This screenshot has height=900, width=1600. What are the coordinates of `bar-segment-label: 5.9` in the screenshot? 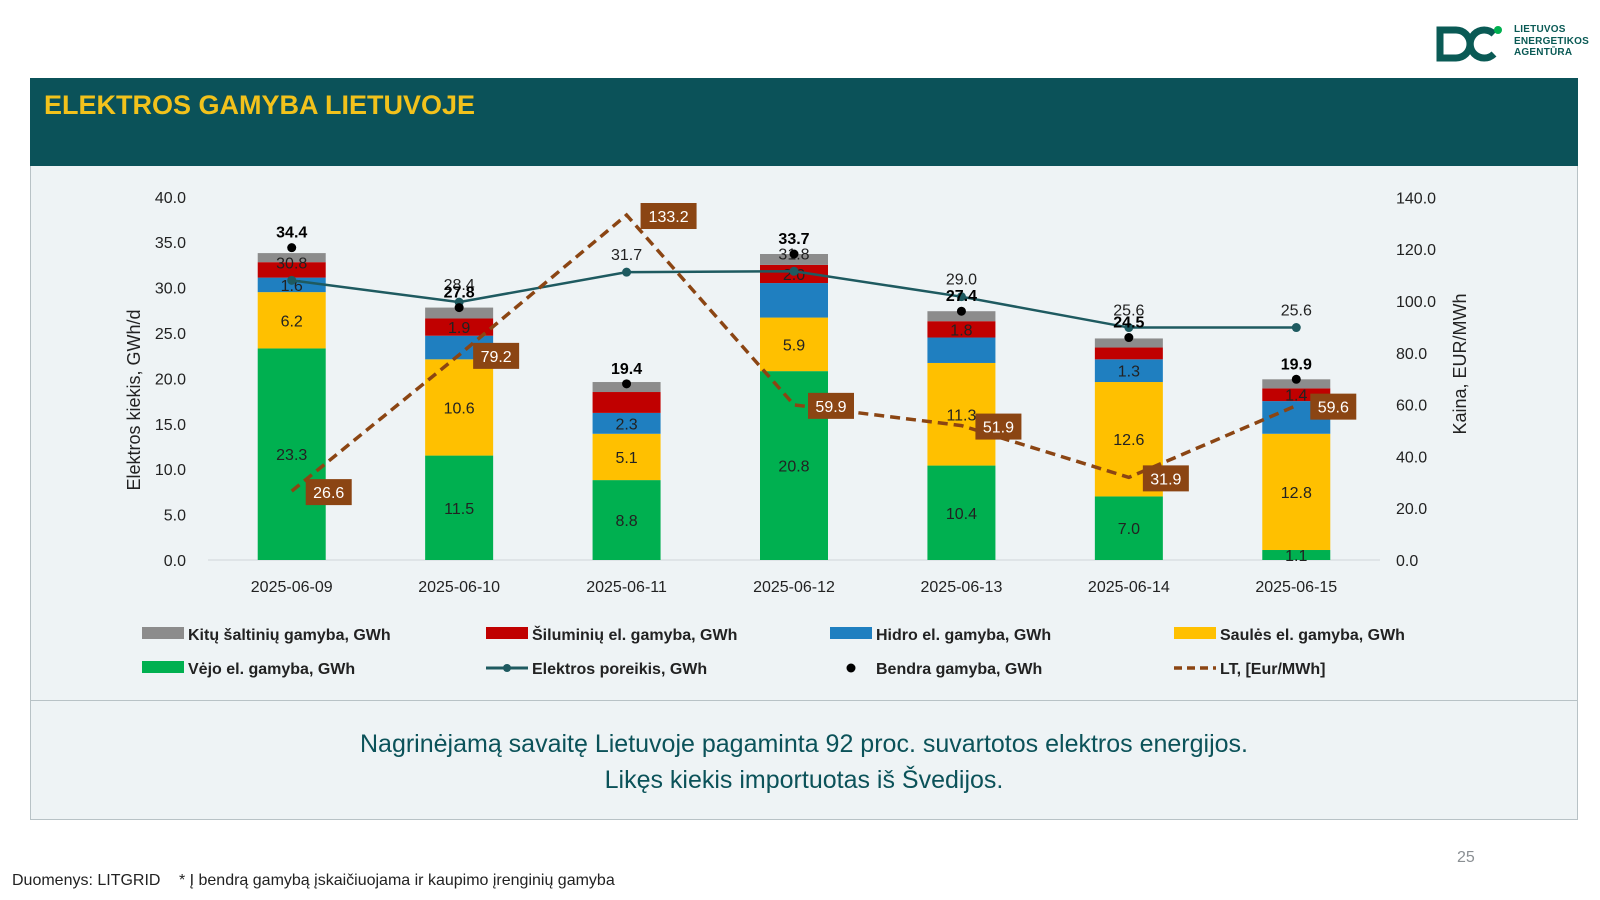 It's located at (794, 345).